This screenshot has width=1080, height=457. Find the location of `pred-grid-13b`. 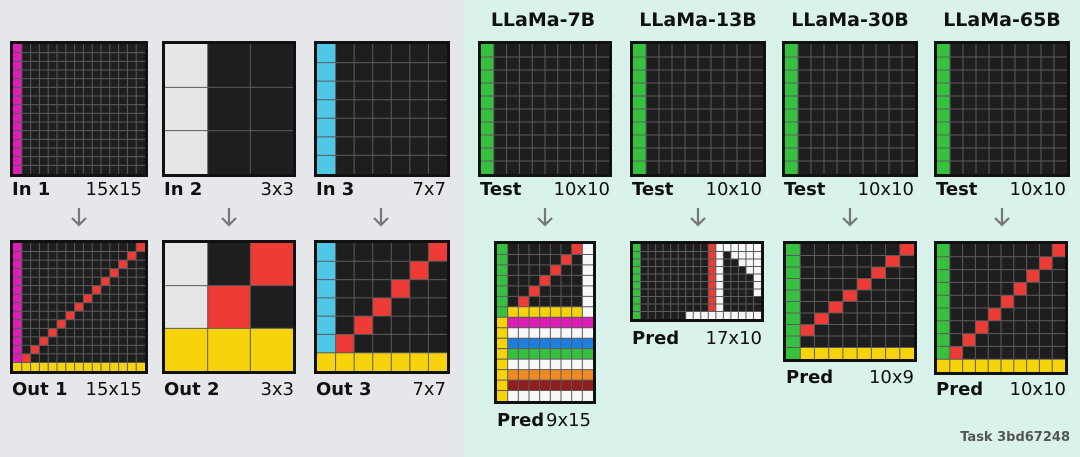

pred-grid-13b is located at coordinates (697, 281).